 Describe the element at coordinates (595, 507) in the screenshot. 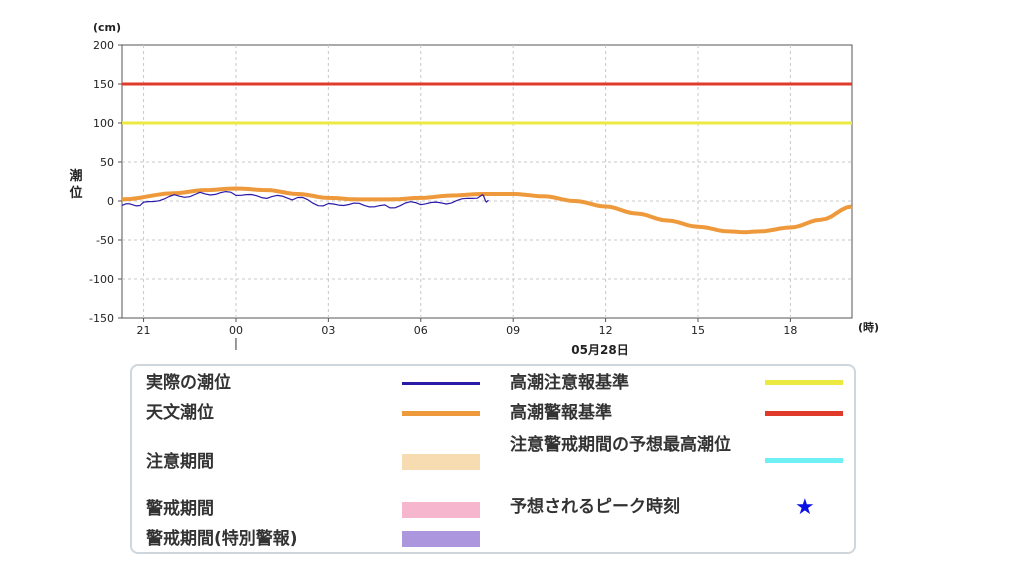

I see `legend-label-peak-time: 予想されるピーク時刻` at that location.